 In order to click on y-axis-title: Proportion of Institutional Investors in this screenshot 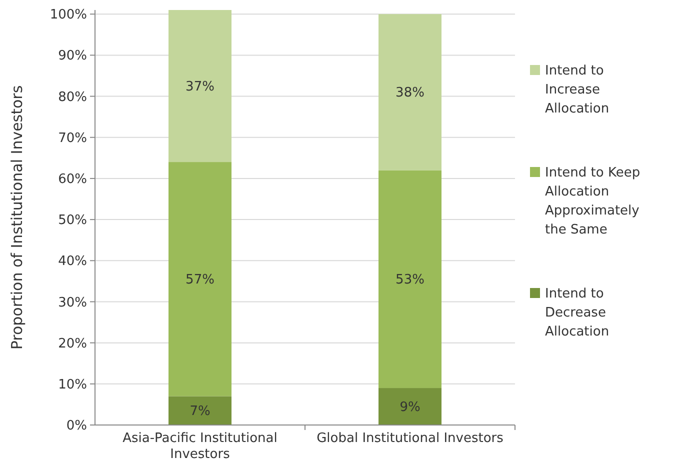, I will do `click(17, 217)`.